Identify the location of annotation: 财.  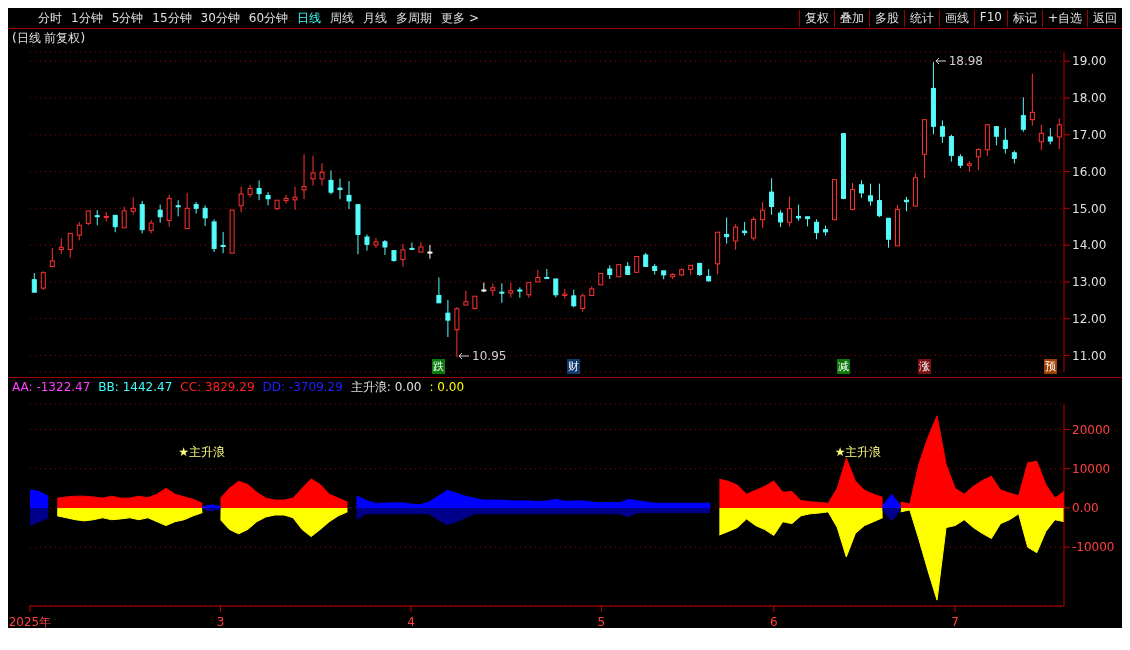
(573, 366).